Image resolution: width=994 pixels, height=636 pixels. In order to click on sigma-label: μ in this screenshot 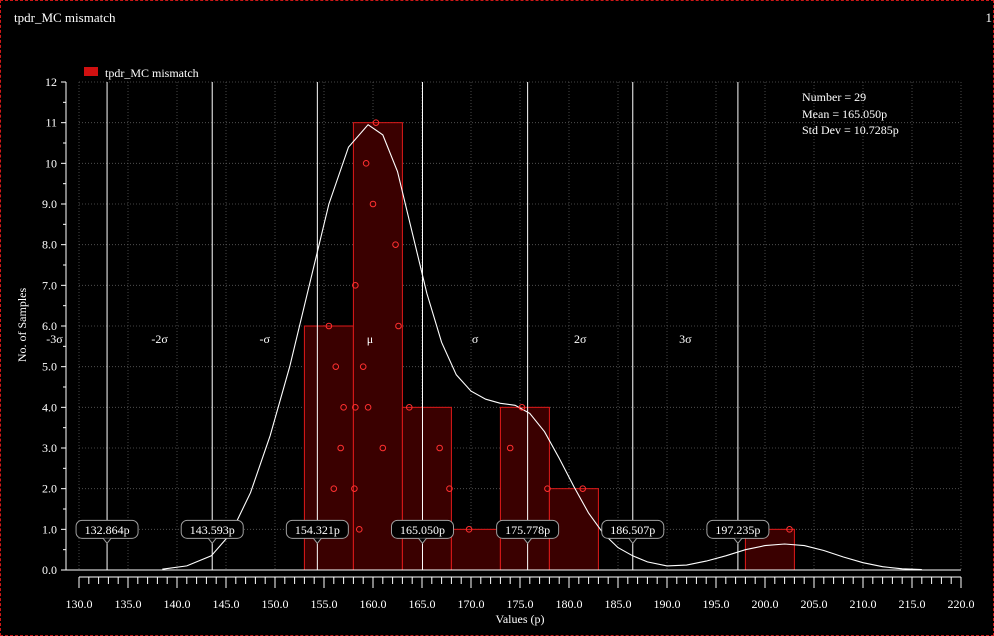, I will do `click(370, 339)`.